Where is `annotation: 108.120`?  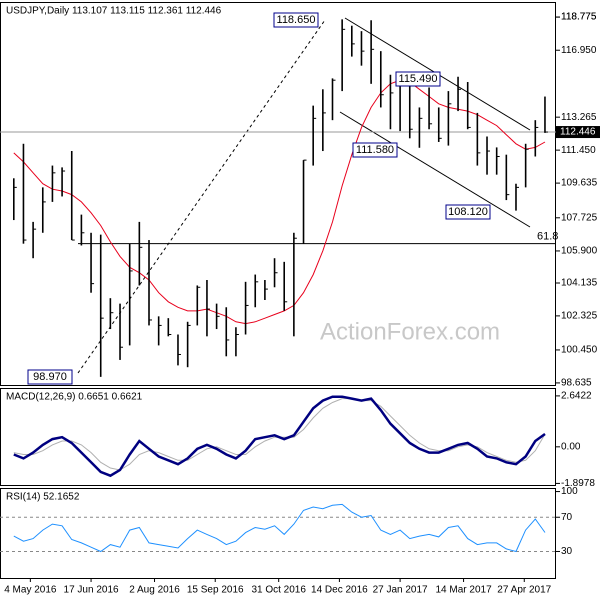
annotation: 108.120 is located at coordinates (468, 212).